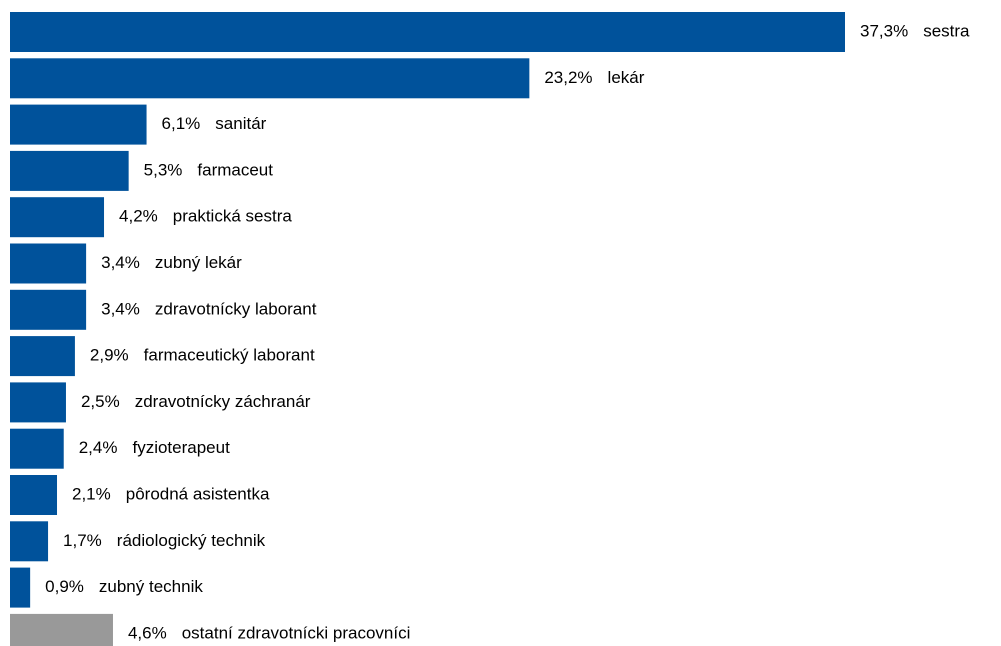  Describe the element at coordinates (181, 123) in the screenshot. I see `value-label: 6,1%` at that location.